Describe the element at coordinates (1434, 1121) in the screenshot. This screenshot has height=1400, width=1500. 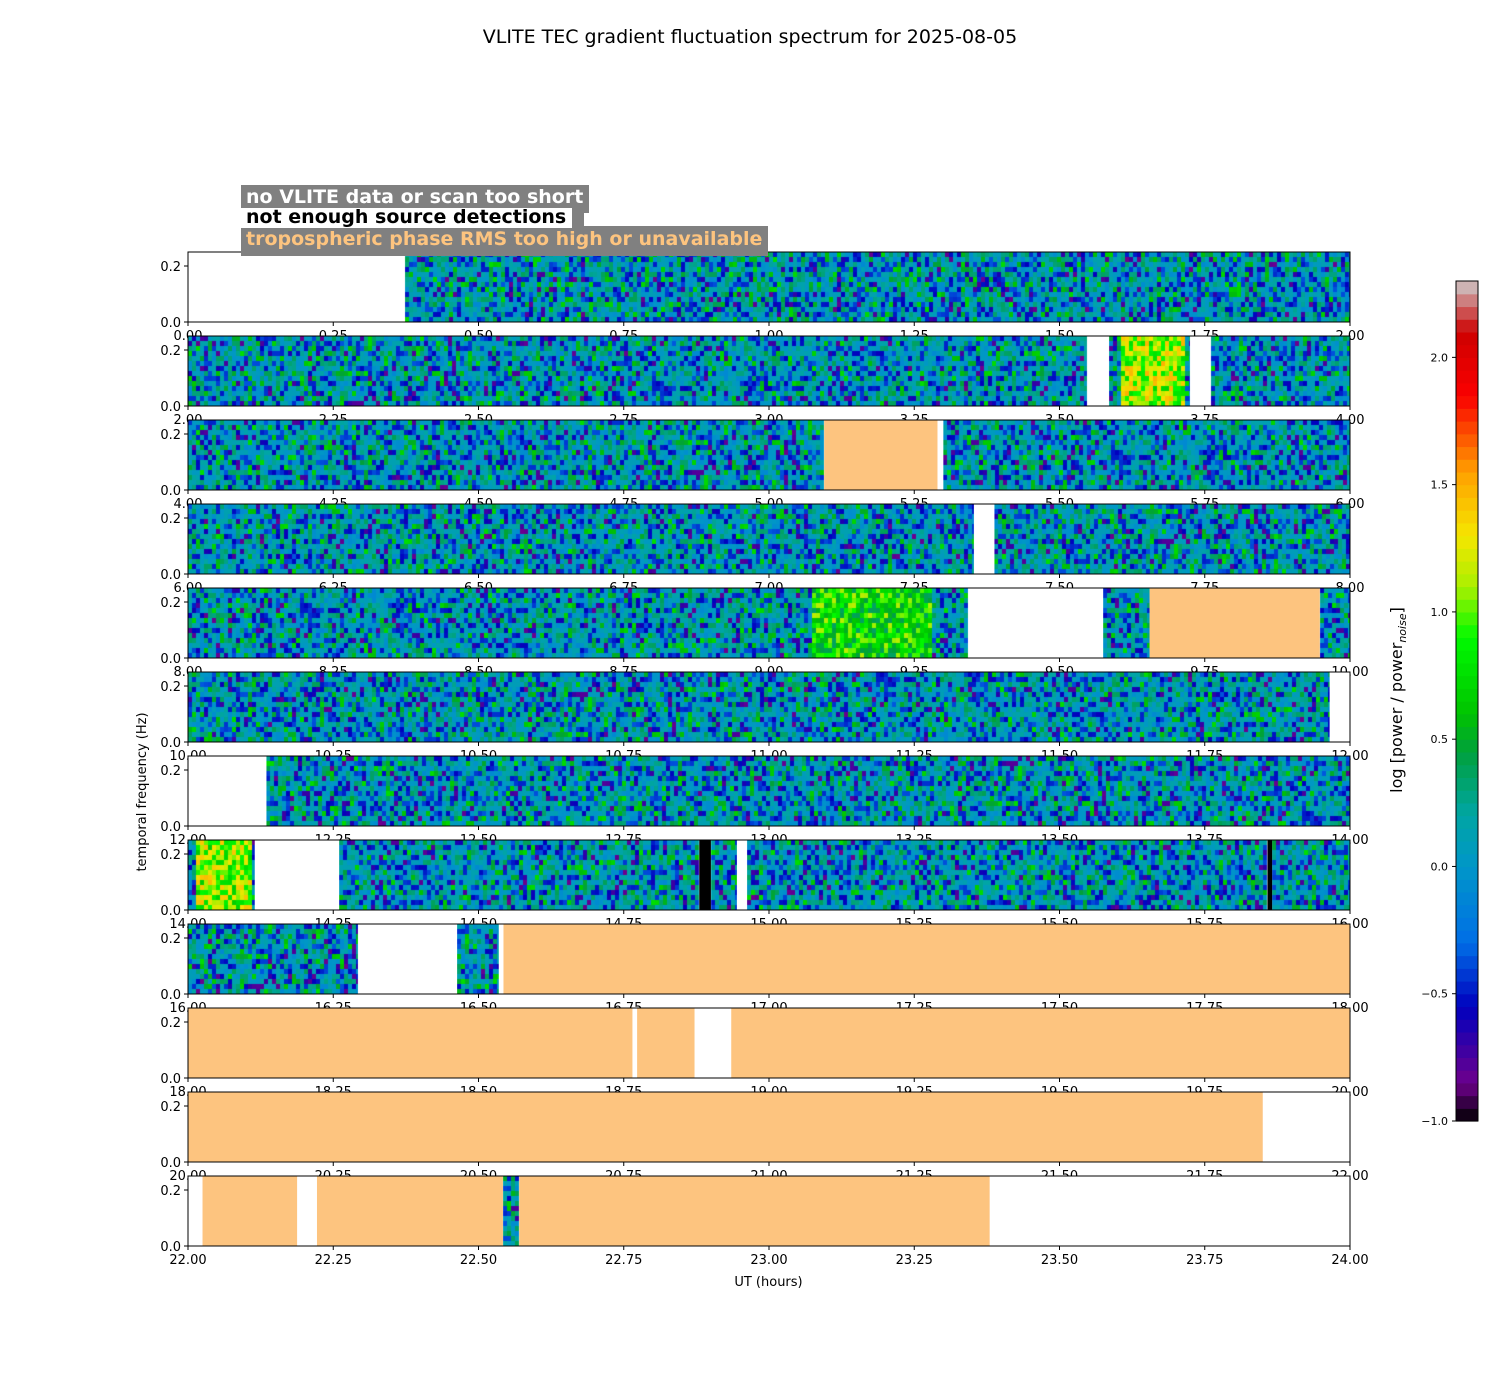
I see `colorbar-tick-label-0: −1.0` at that location.